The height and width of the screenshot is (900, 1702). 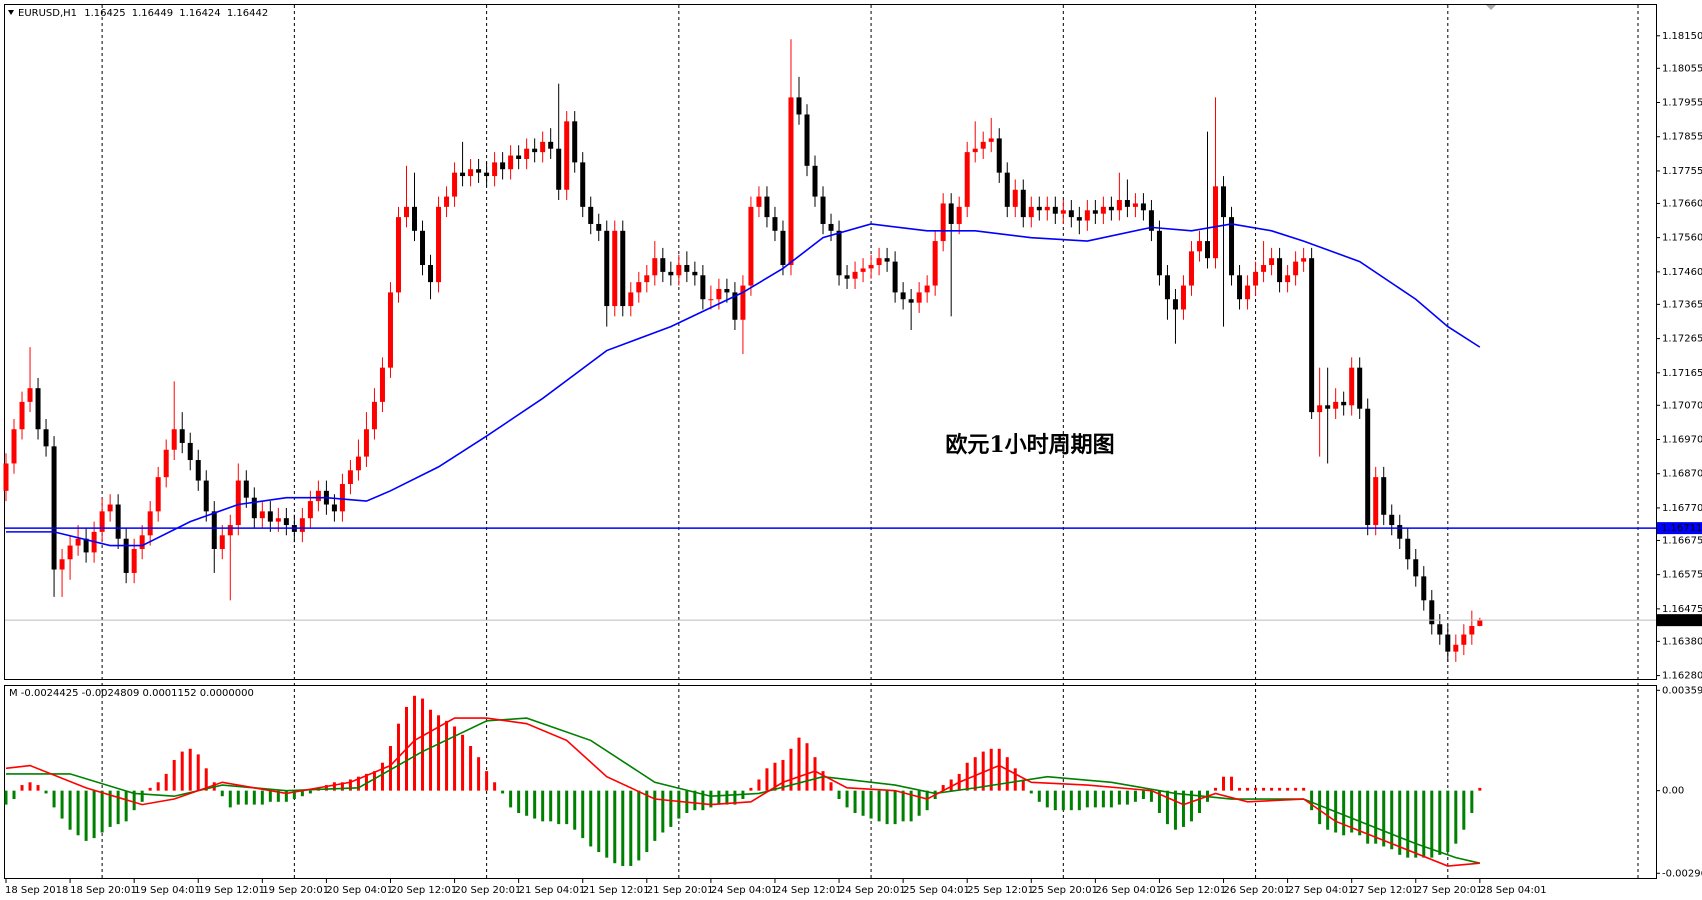 What do you see at coordinates (1682, 405) in the screenshot?
I see `y-tick-label: 1.17070` at bounding box center [1682, 405].